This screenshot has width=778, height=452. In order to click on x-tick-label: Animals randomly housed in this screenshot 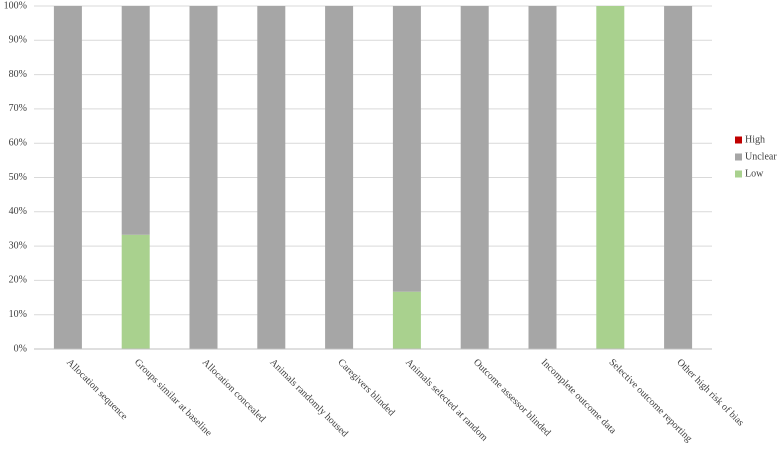, I will do `click(309, 398)`.